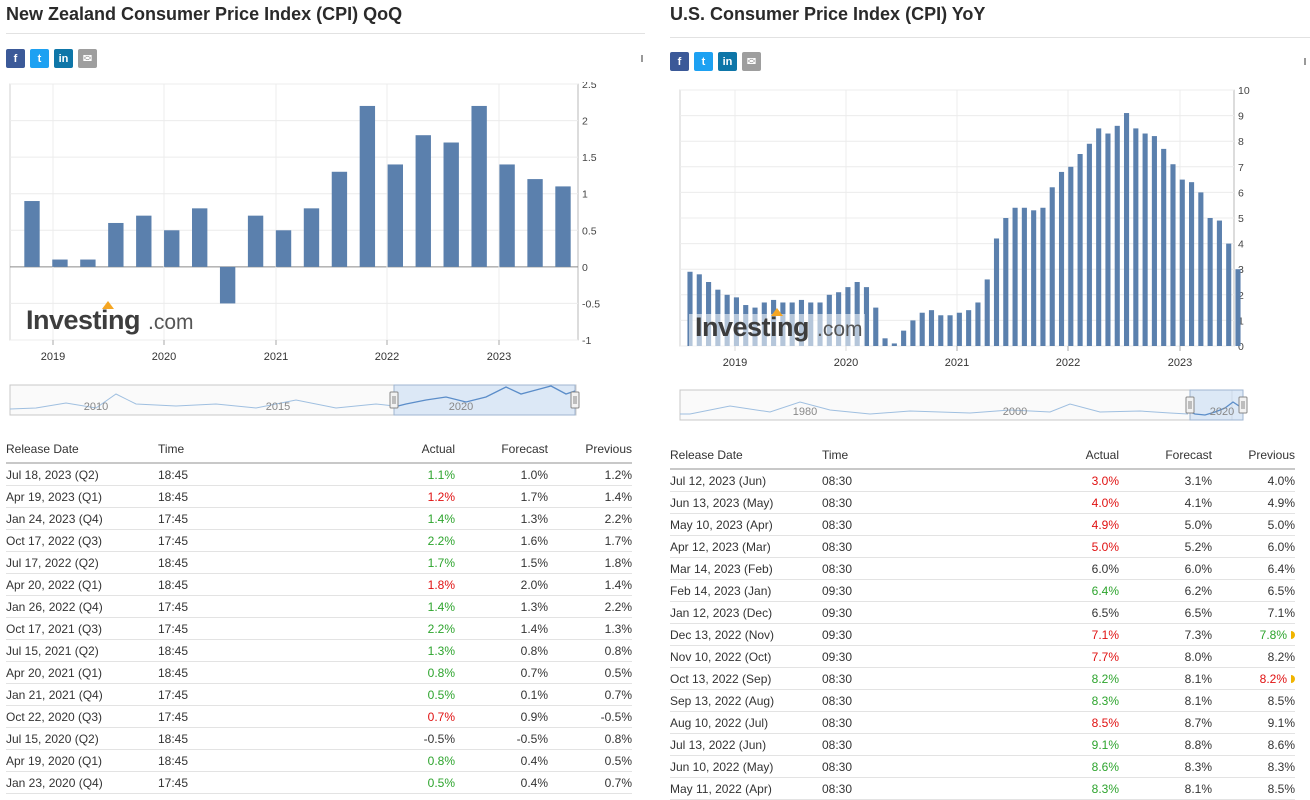  What do you see at coordinates (381, 628) in the screenshot?
I see `actual-cell: 2.2%` at bounding box center [381, 628].